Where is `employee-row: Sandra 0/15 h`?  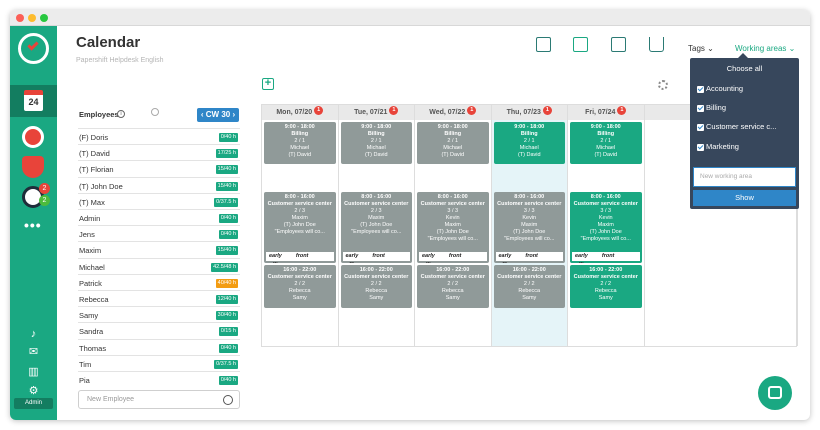 employee-row: Sandra 0/15 h is located at coordinates (159, 329).